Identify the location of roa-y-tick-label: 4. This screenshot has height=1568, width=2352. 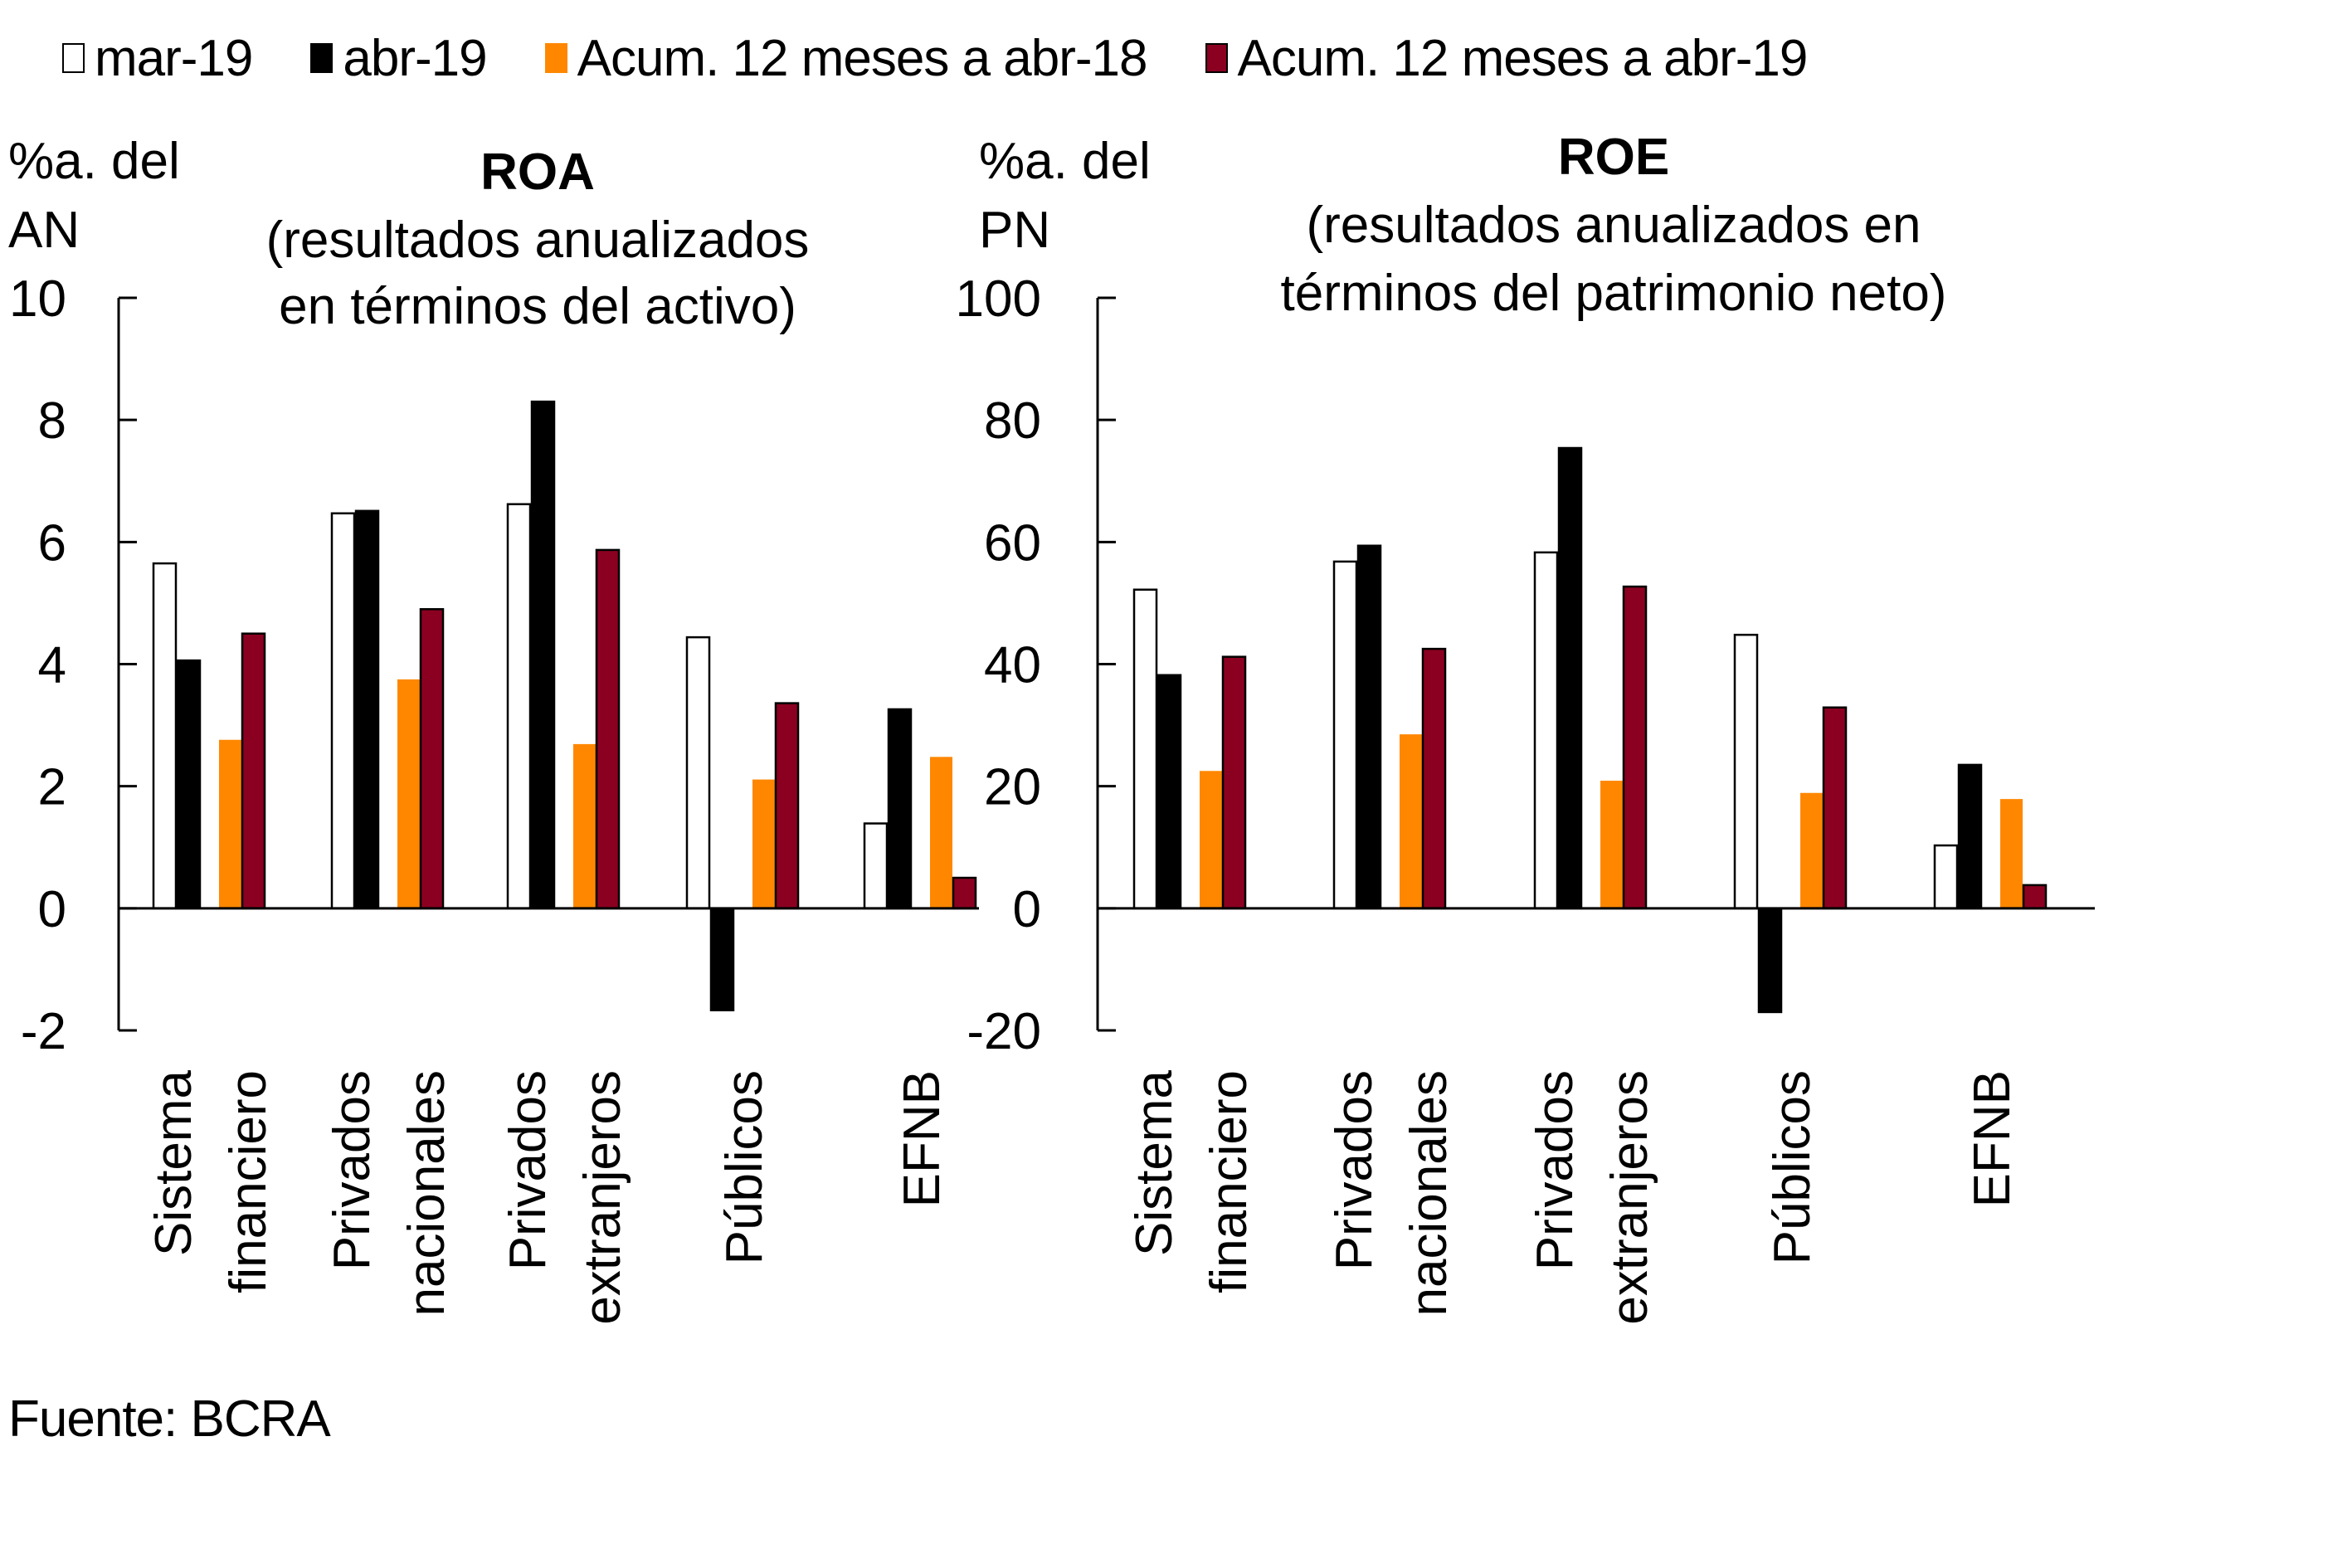
(52, 665).